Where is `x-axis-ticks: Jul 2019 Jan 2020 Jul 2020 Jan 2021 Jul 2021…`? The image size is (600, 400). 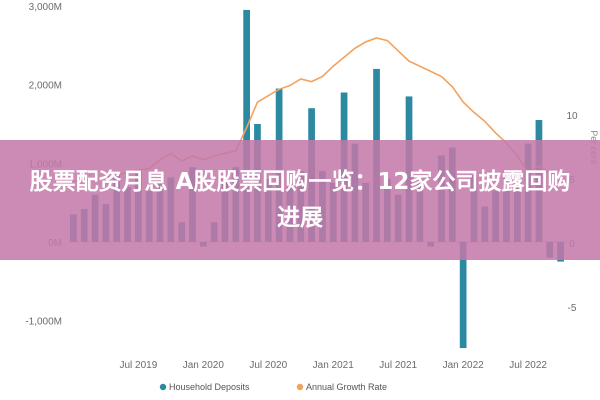
x-axis-ticks: Jul 2019 Jan 2020 Jul 2020 Jan 2021 Jul 2021… is located at coordinates (333, 365).